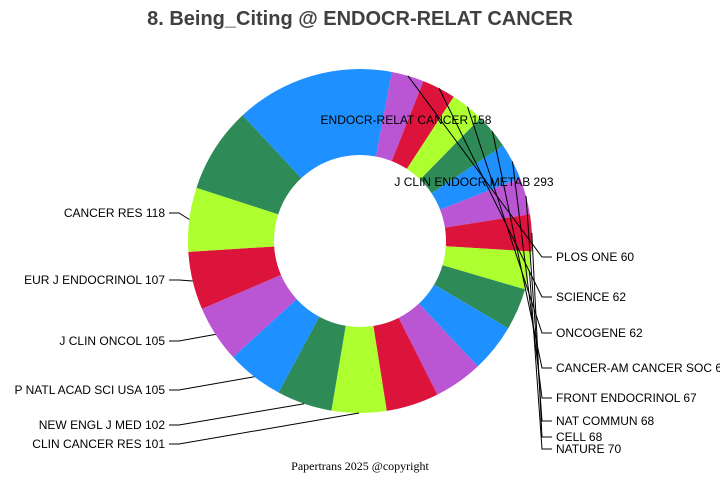 The width and height of the screenshot is (720, 480). Describe the element at coordinates (359, 369) in the screenshot. I see `slice-clin-cancer-res` at that location.